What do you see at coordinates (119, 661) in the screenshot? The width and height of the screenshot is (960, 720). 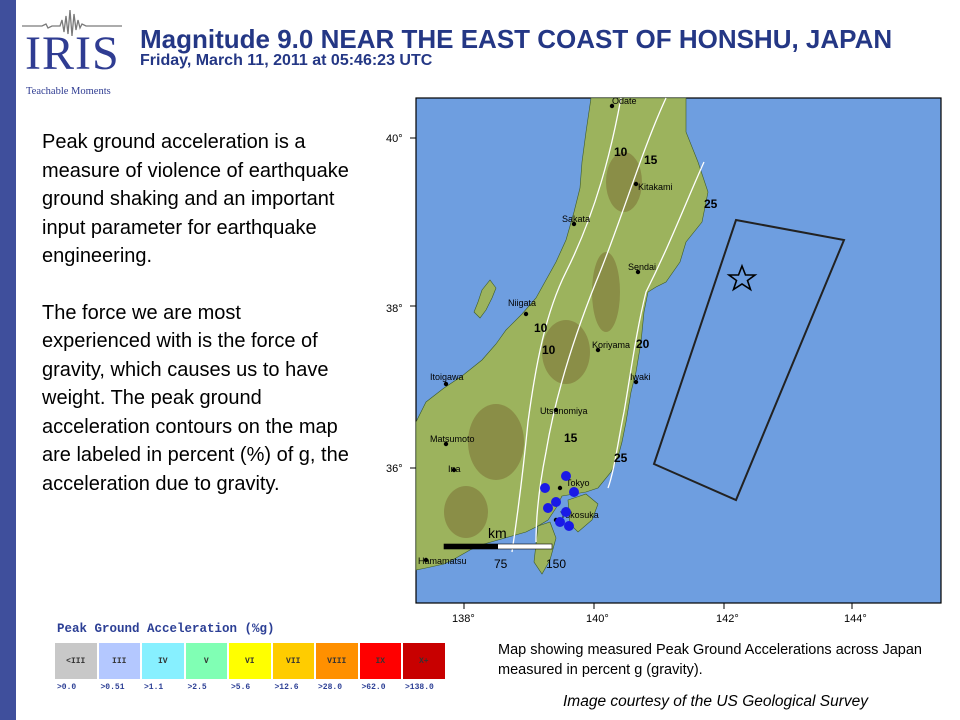 I see `legend-cell: III` at bounding box center [119, 661].